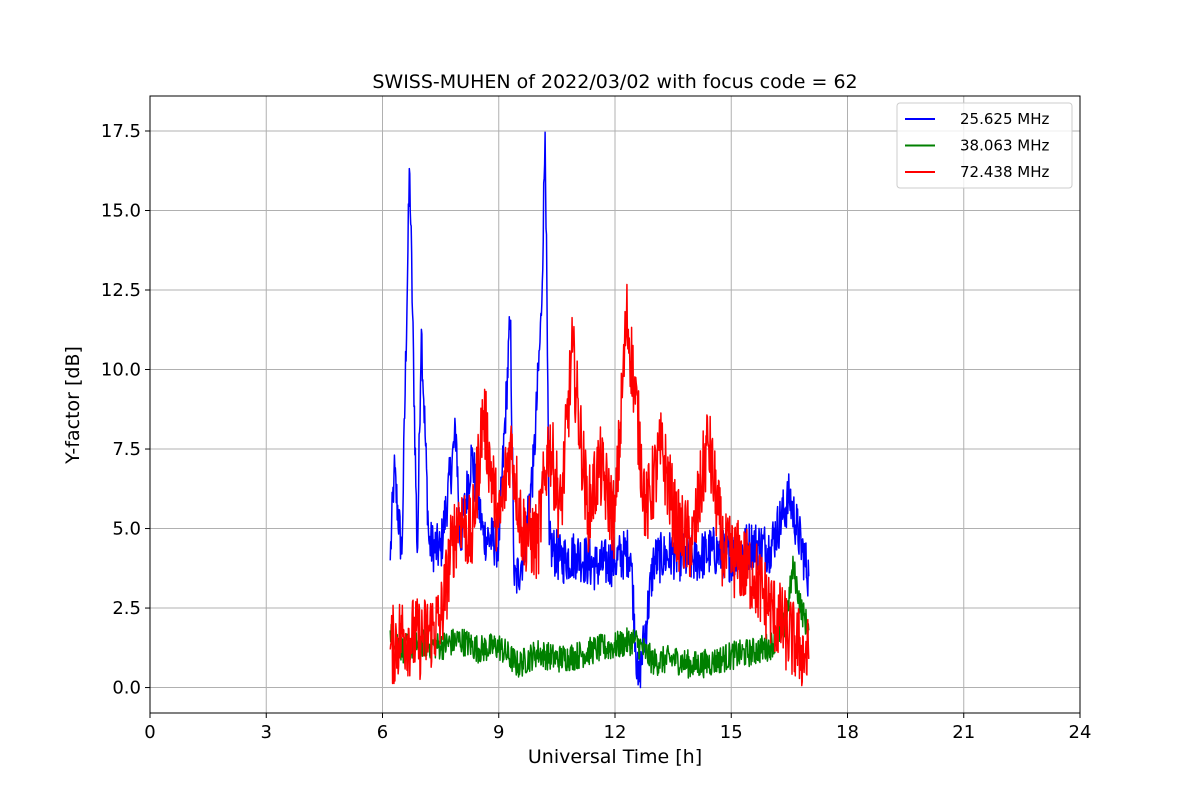 The height and width of the screenshot is (800, 1200). What do you see at coordinates (382, 732) in the screenshot?
I see `x-tick-label: 6` at bounding box center [382, 732].